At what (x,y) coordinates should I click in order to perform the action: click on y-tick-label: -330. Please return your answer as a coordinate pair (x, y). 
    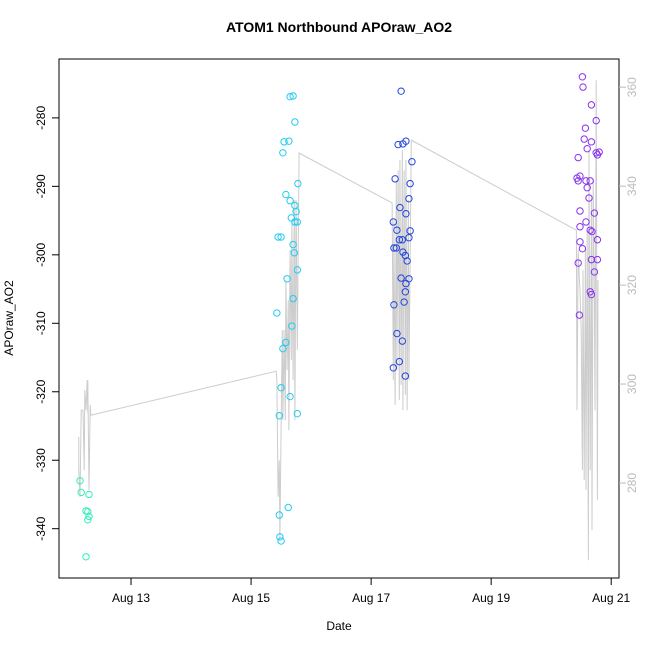
    Looking at the image, I should click on (41, 460).